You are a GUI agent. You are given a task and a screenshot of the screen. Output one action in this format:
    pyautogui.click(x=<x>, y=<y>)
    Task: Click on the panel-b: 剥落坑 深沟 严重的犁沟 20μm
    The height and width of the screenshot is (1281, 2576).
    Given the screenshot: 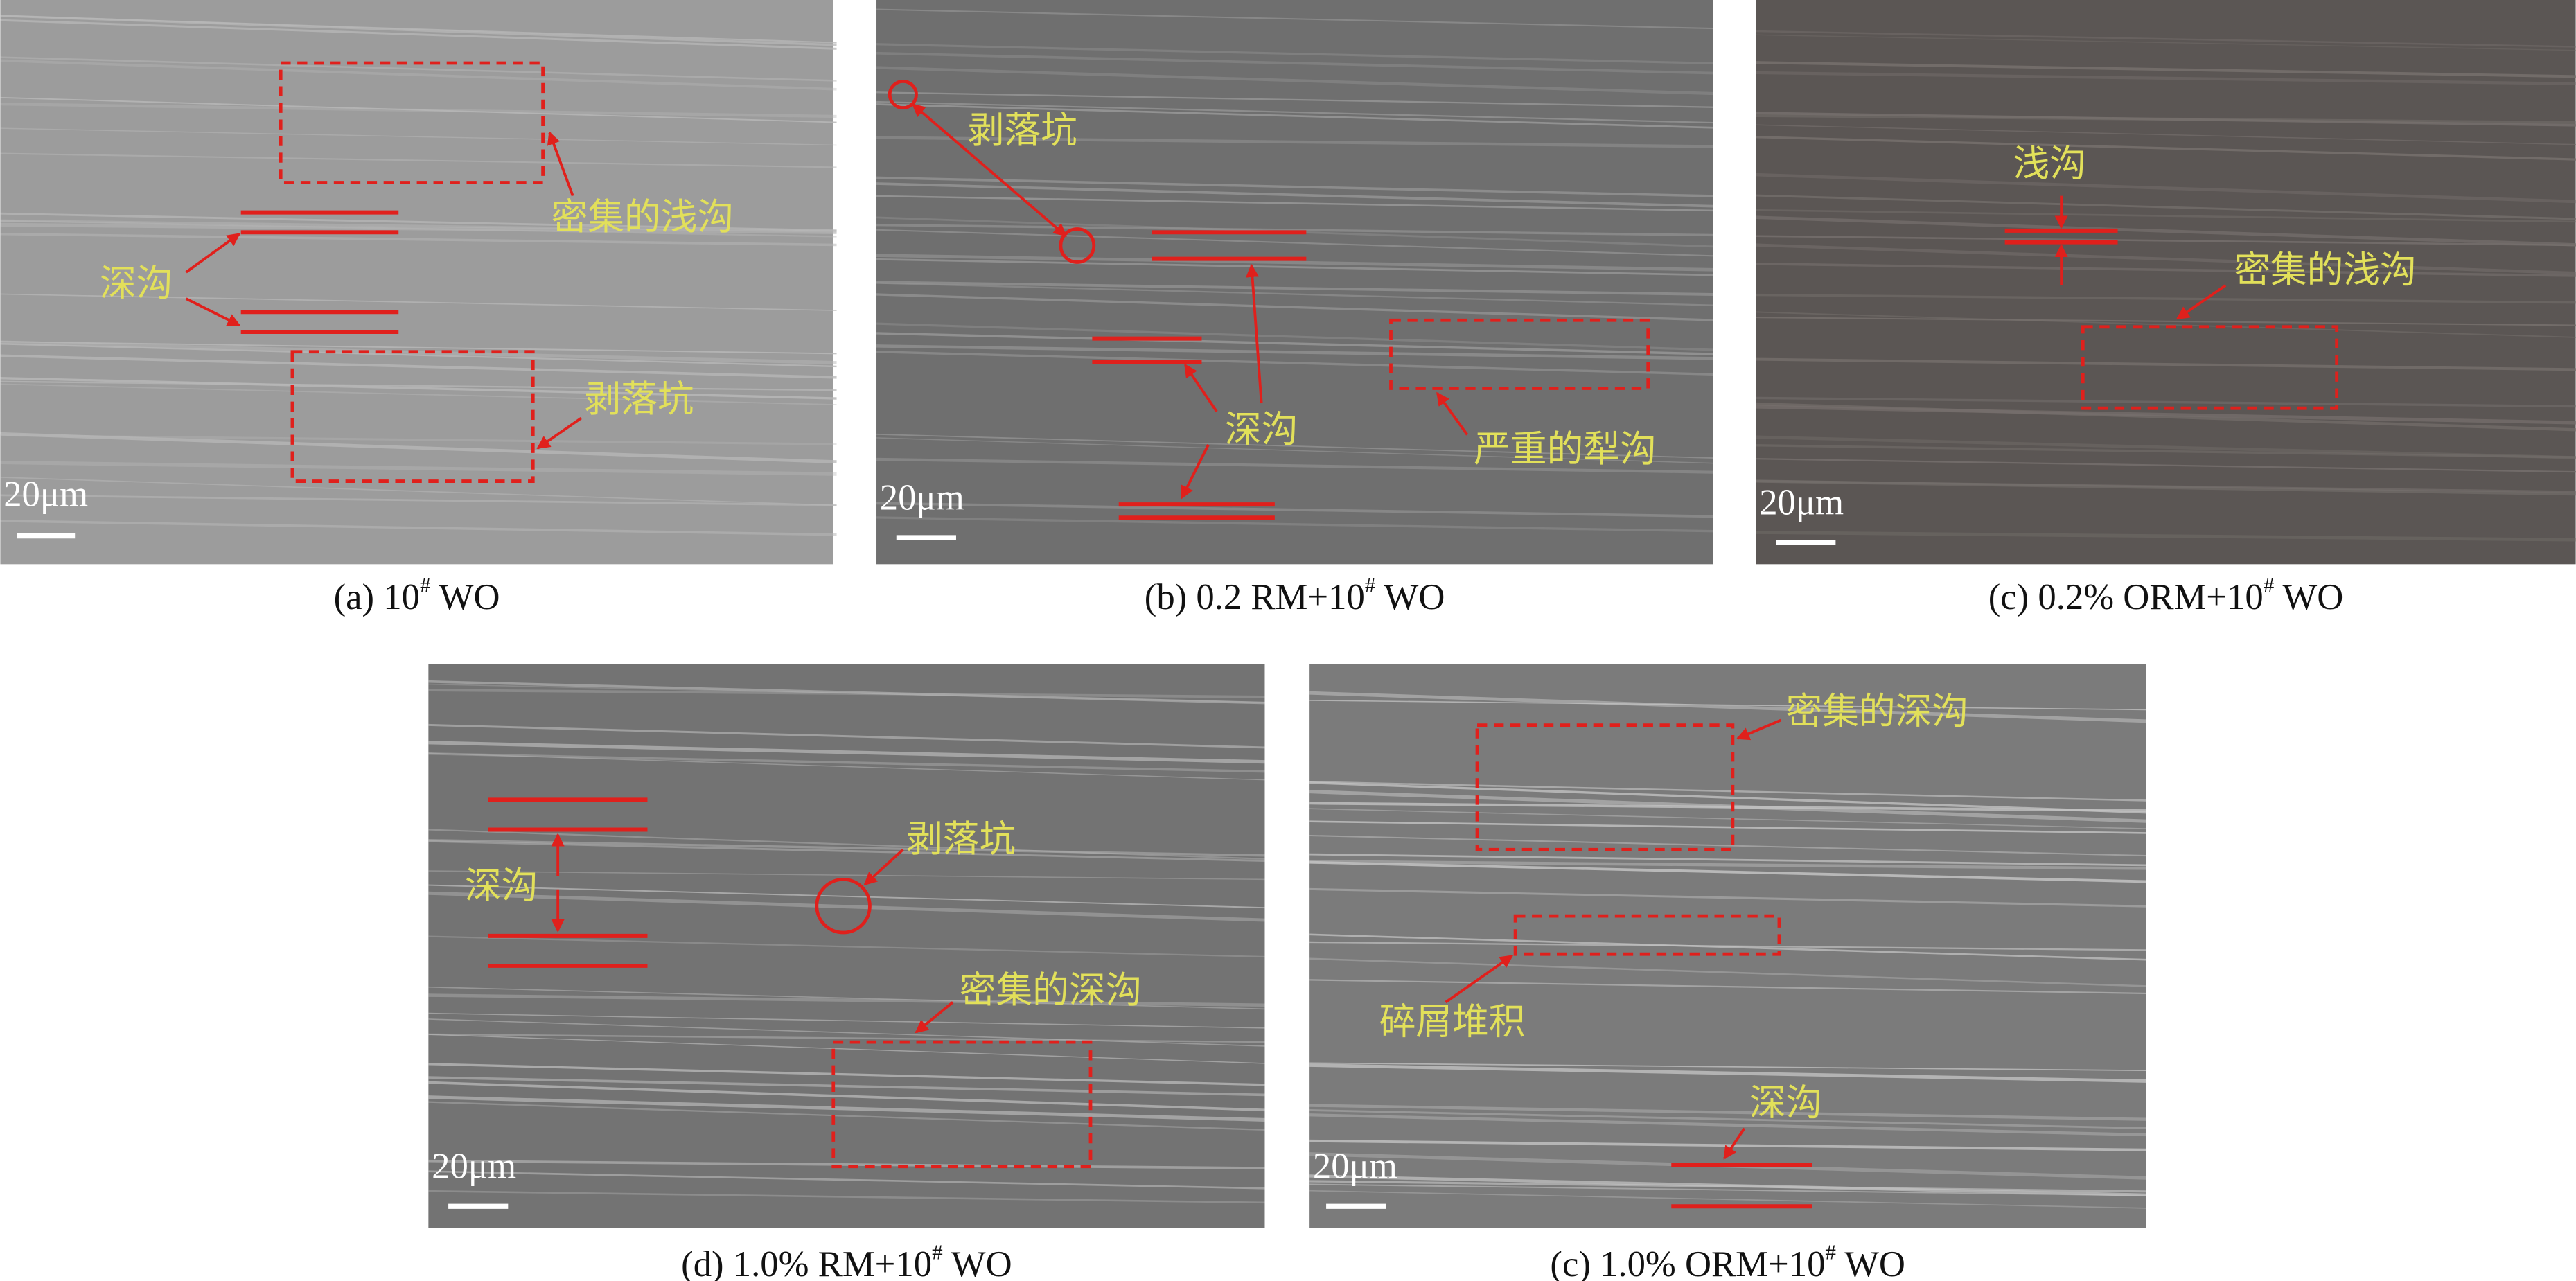 What is the action you would take?
    pyautogui.click(x=1294, y=283)
    